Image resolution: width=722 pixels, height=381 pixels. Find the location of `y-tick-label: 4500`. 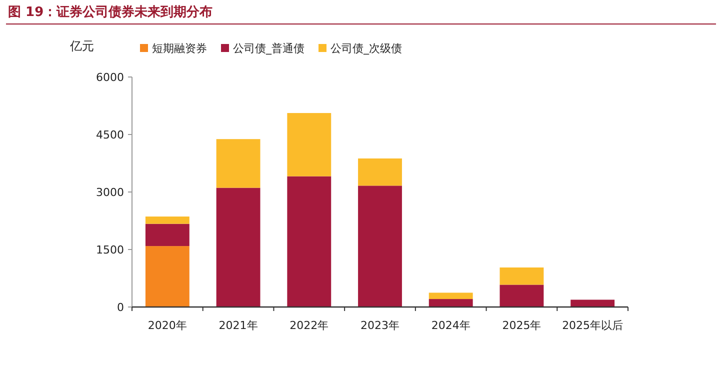

y-tick-label: 4500 is located at coordinates (110, 135).